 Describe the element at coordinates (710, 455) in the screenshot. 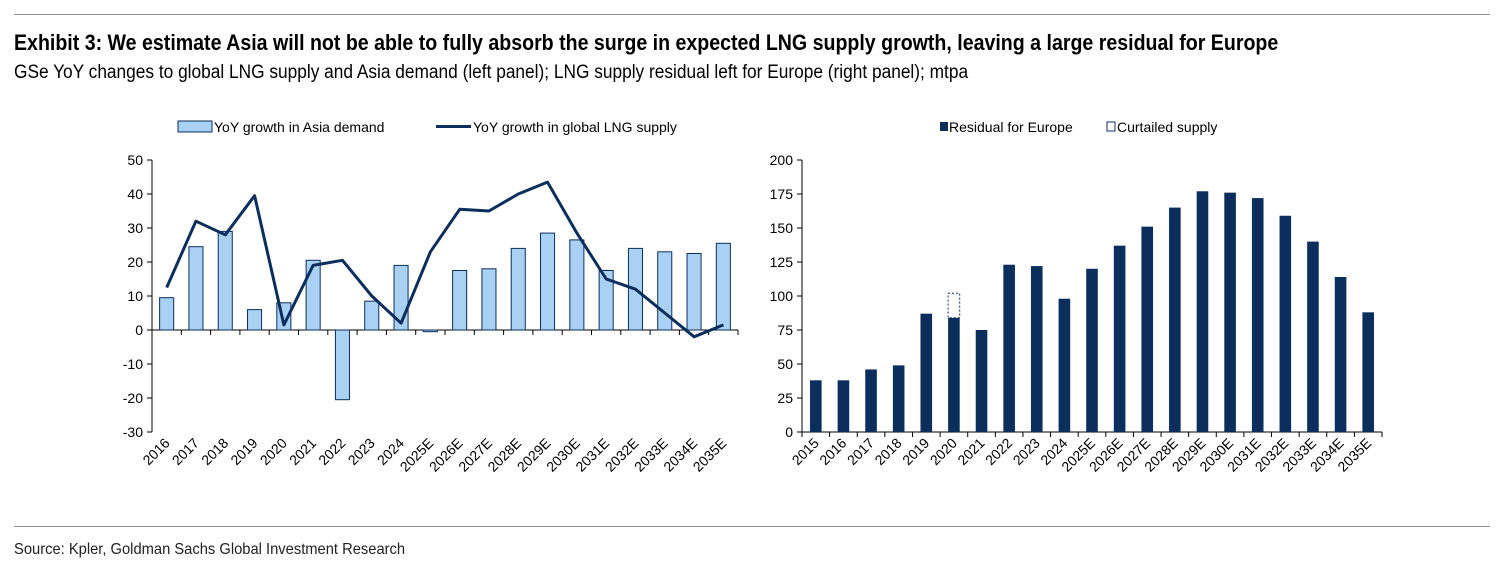

I see `x-tick-label: 2035E` at that location.